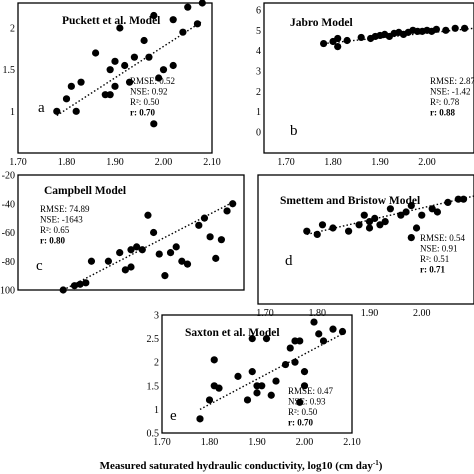 Image resolution: width=474 pixels, height=474 pixels. What do you see at coordinates (350, 201) in the screenshot?
I see `panel-title: Smettem and Bristow Model` at bounding box center [350, 201].